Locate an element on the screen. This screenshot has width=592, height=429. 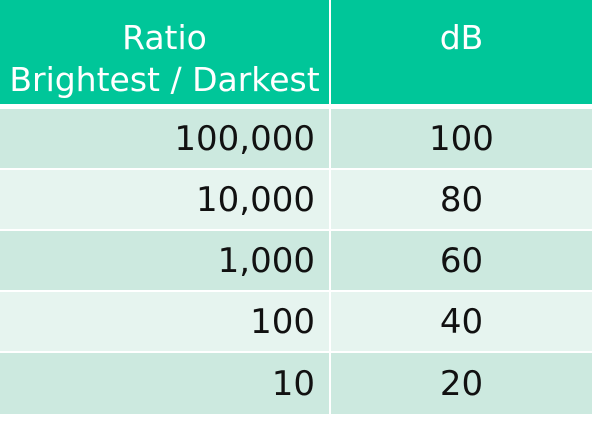
table-row: 1,000 60 is located at coordinates (296, 261).